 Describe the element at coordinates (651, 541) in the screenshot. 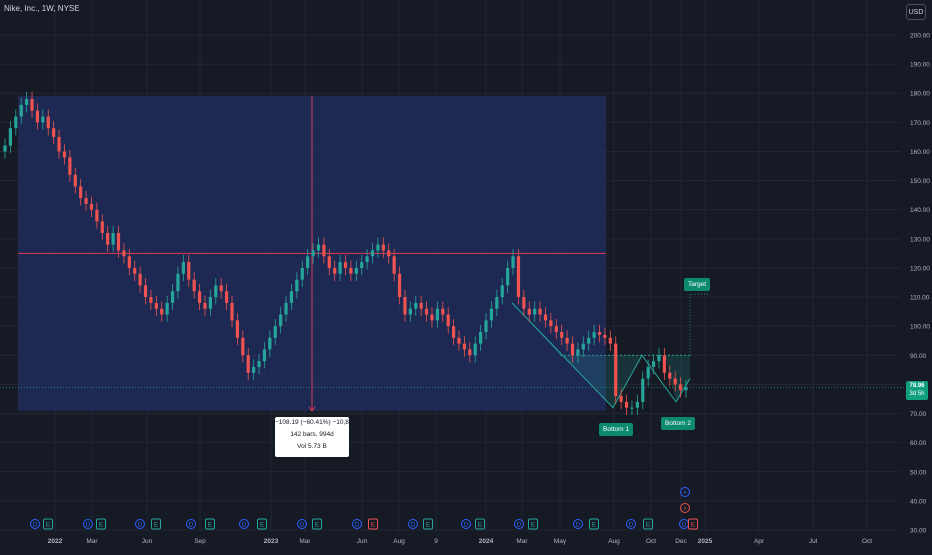

I see `x-tick-label: Oct` at that location.